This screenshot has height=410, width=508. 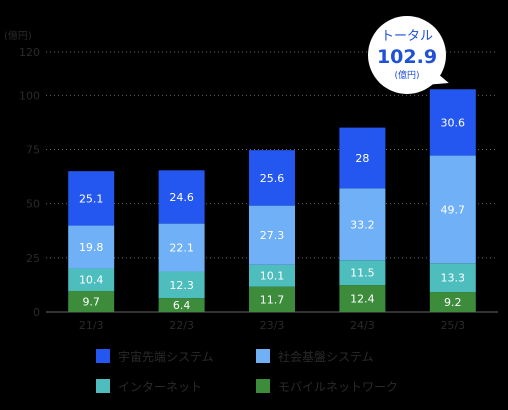 I want to click on bar-value-label: 30.6, so click(x=453, y=122).